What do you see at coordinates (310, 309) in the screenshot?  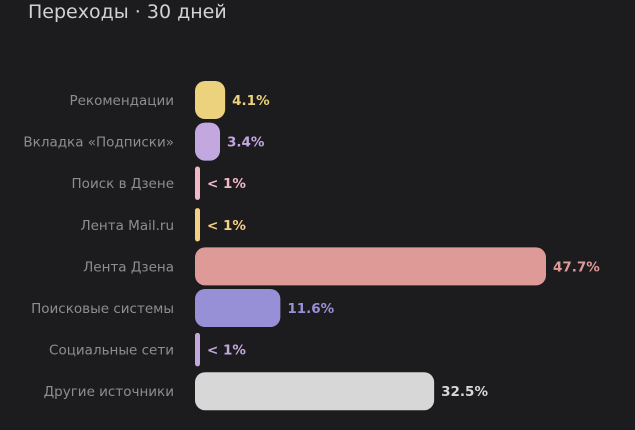 I see `value-label: 11.6%` at bounding box center [310, 309].